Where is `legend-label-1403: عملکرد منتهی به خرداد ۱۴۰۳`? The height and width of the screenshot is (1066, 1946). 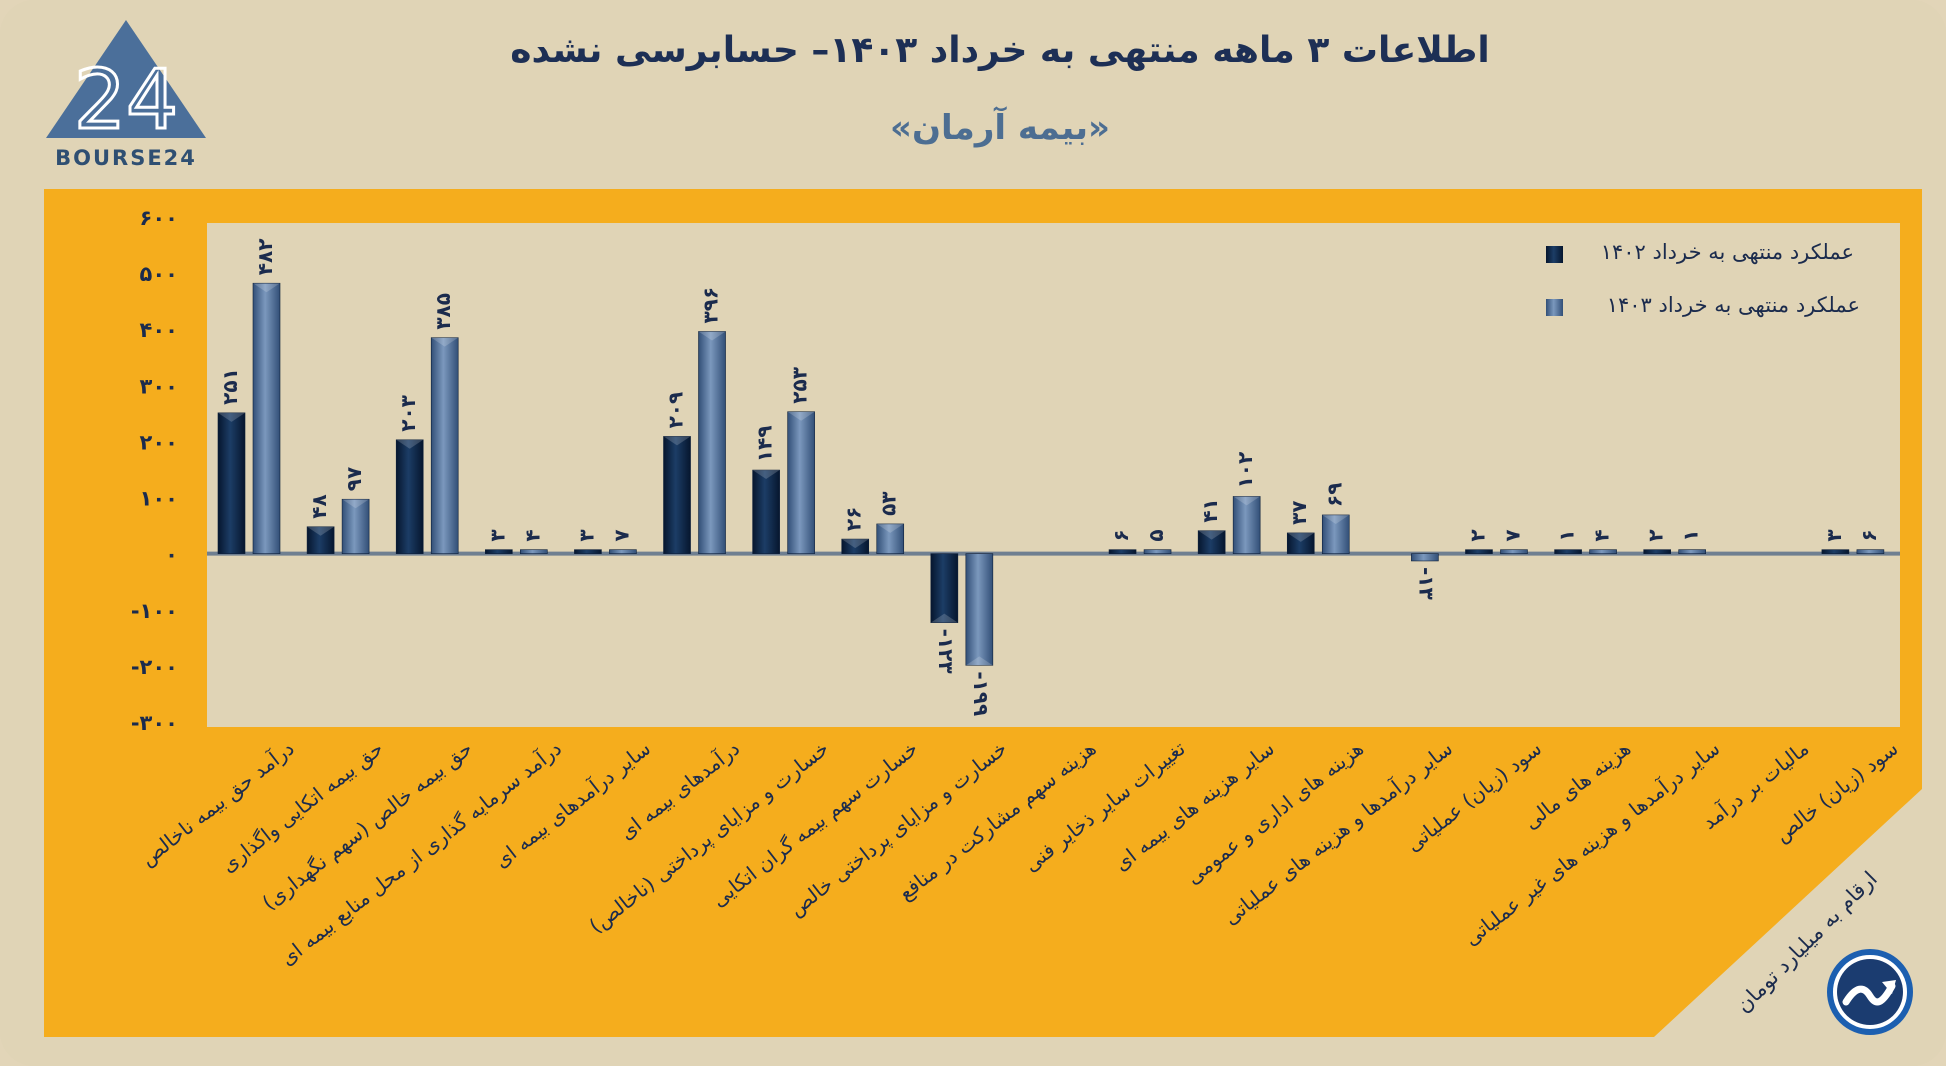 legend-label-1403: عملکرد منتهی به خرداد ۱۴۰۳ is located at coordinates (1733, 305).